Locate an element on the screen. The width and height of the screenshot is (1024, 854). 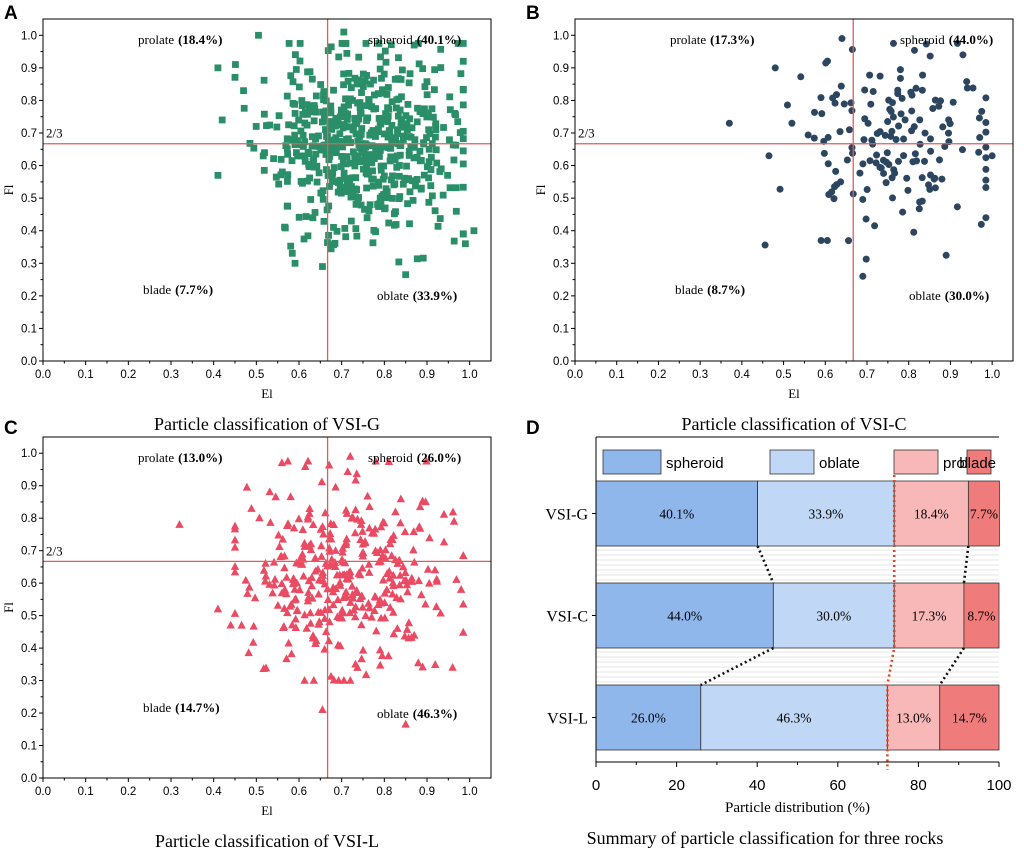
y-tick-label: 0.2 is located at coordinates (29, 714).